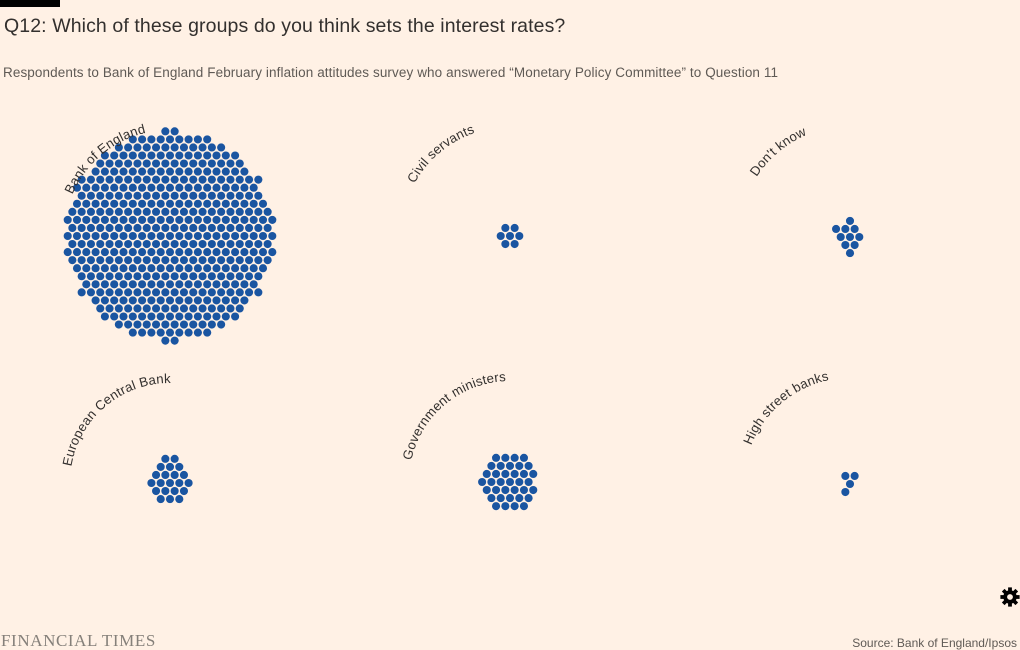 Image resolution: width=1020 pixels, height=650 pixels. I want to click on settings-gear-button, so click(1009, 597).